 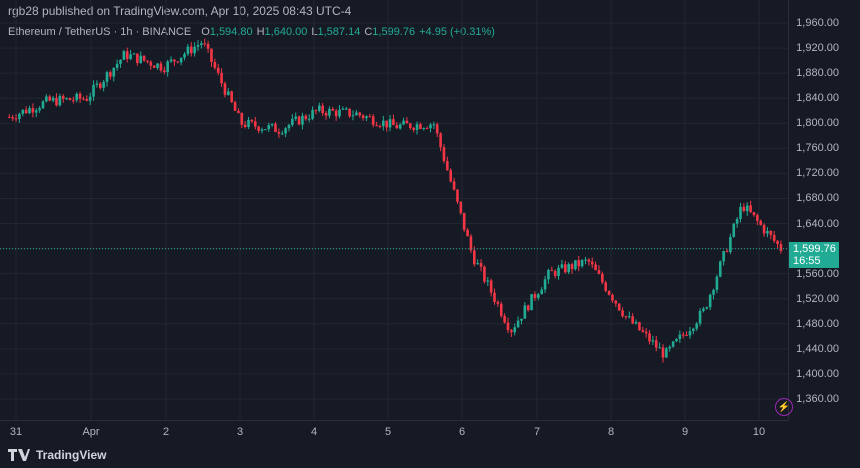 What do you see at coordinates (260, 32) in the screenshot?
I see `high-label: H` at bounding box center [260, 32].